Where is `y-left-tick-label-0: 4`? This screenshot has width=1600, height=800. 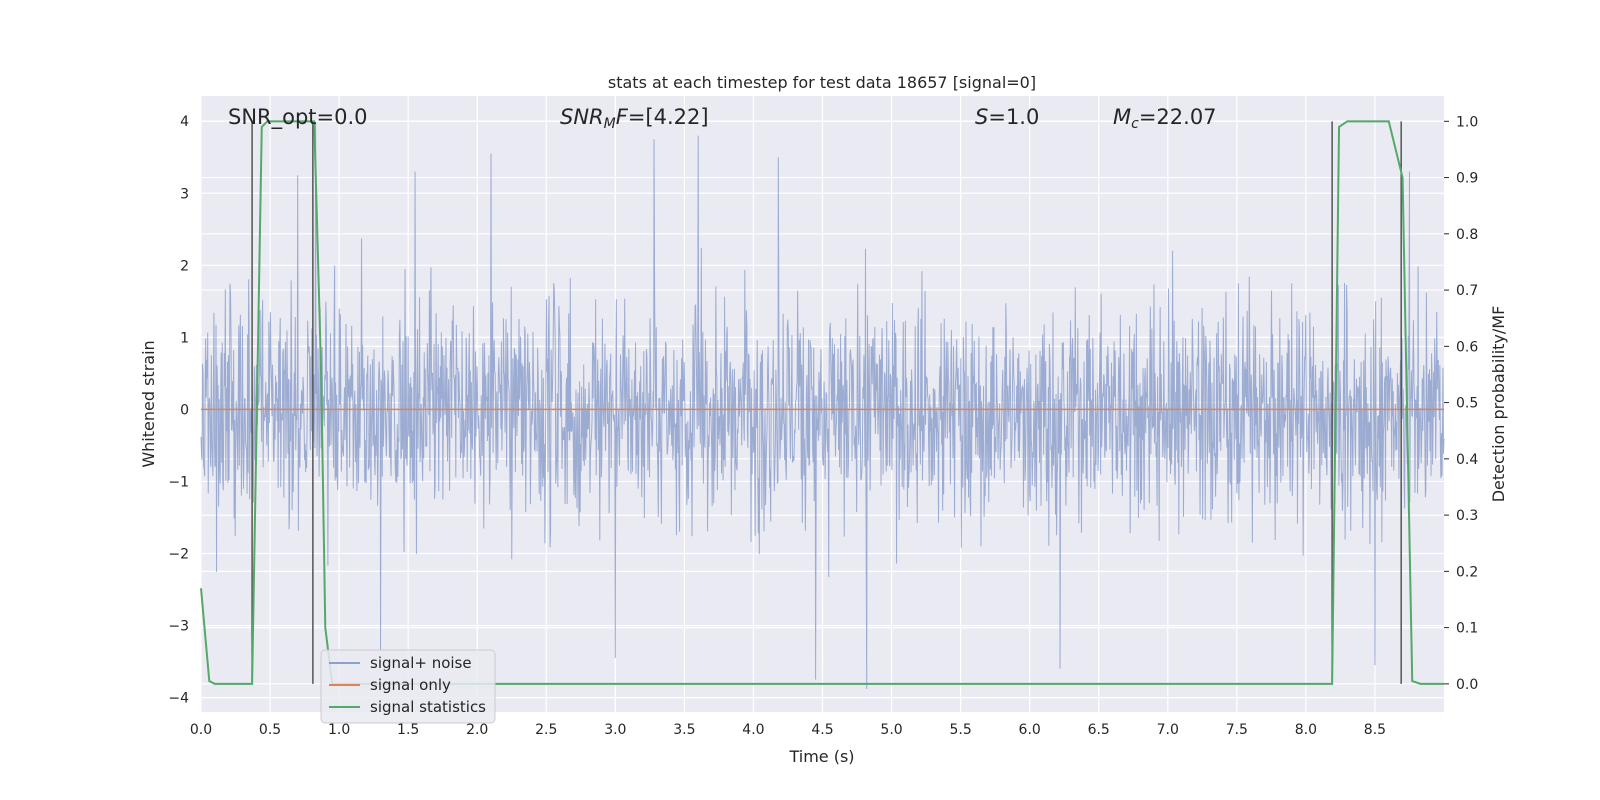 y-left-tick-label-0: 4 is located at coordinates (184, 122).